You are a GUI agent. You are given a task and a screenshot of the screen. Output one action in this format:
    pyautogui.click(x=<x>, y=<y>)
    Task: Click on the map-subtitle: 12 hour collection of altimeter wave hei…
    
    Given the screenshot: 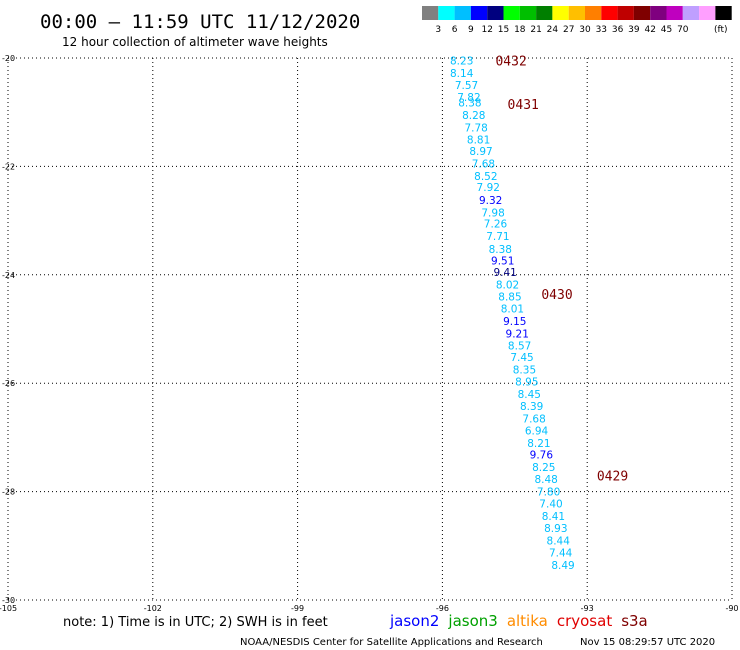 What is the action you would take?
    pyautogui.click(x=195, y=42)
    